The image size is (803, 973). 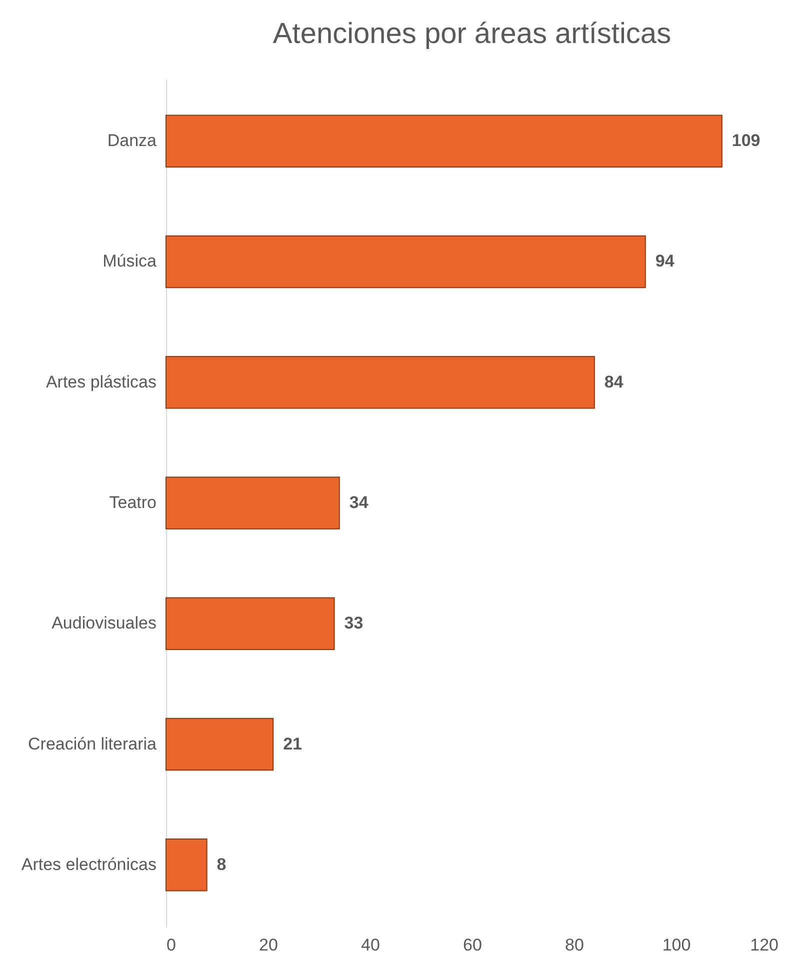 I want to click on x-tick-label: 80, so click(x=574, y=945).